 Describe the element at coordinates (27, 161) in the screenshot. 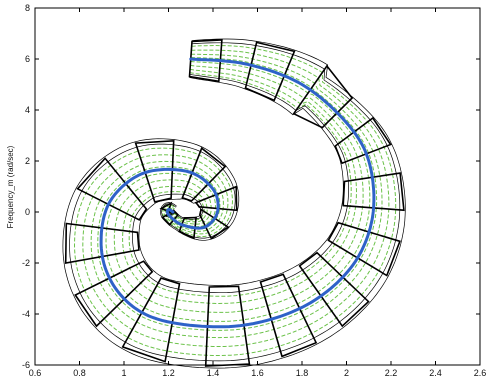

I see `y-tick-label: 2` at that location.